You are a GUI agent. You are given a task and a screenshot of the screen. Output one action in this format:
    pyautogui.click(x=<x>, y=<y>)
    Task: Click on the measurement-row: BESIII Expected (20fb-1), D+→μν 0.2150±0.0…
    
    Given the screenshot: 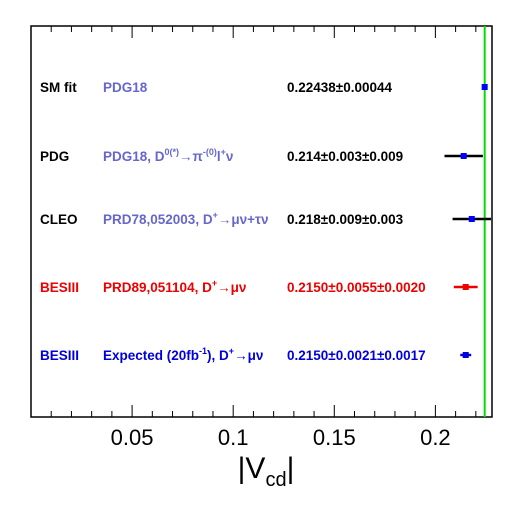 What is the action you would take?
    pyautogui.click(x=256, y=354)
    